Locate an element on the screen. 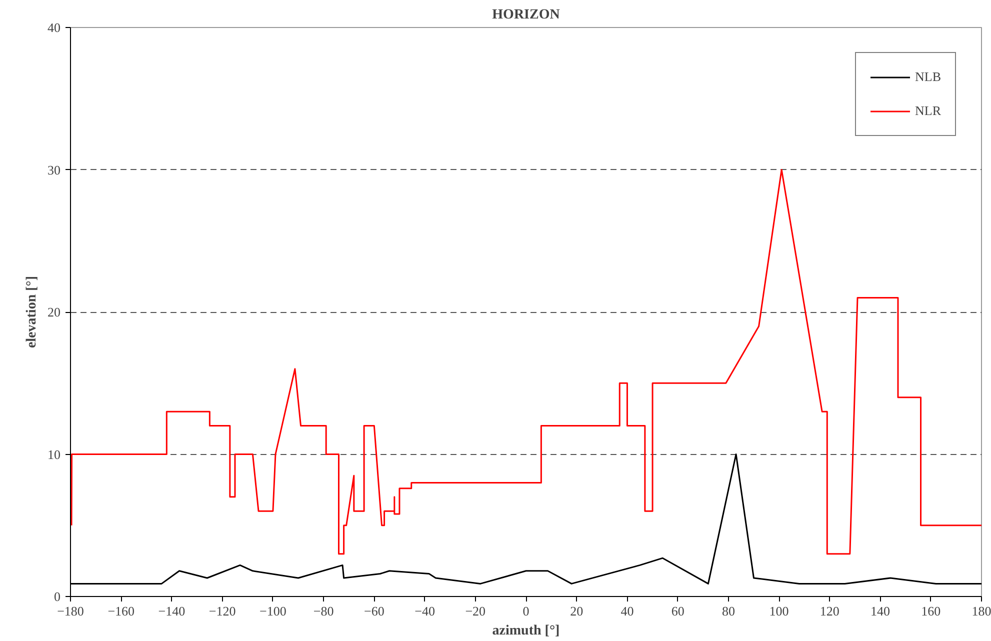 The image size is (991, 641). x-tick-label: 20 is located at coordinates (577, 611).